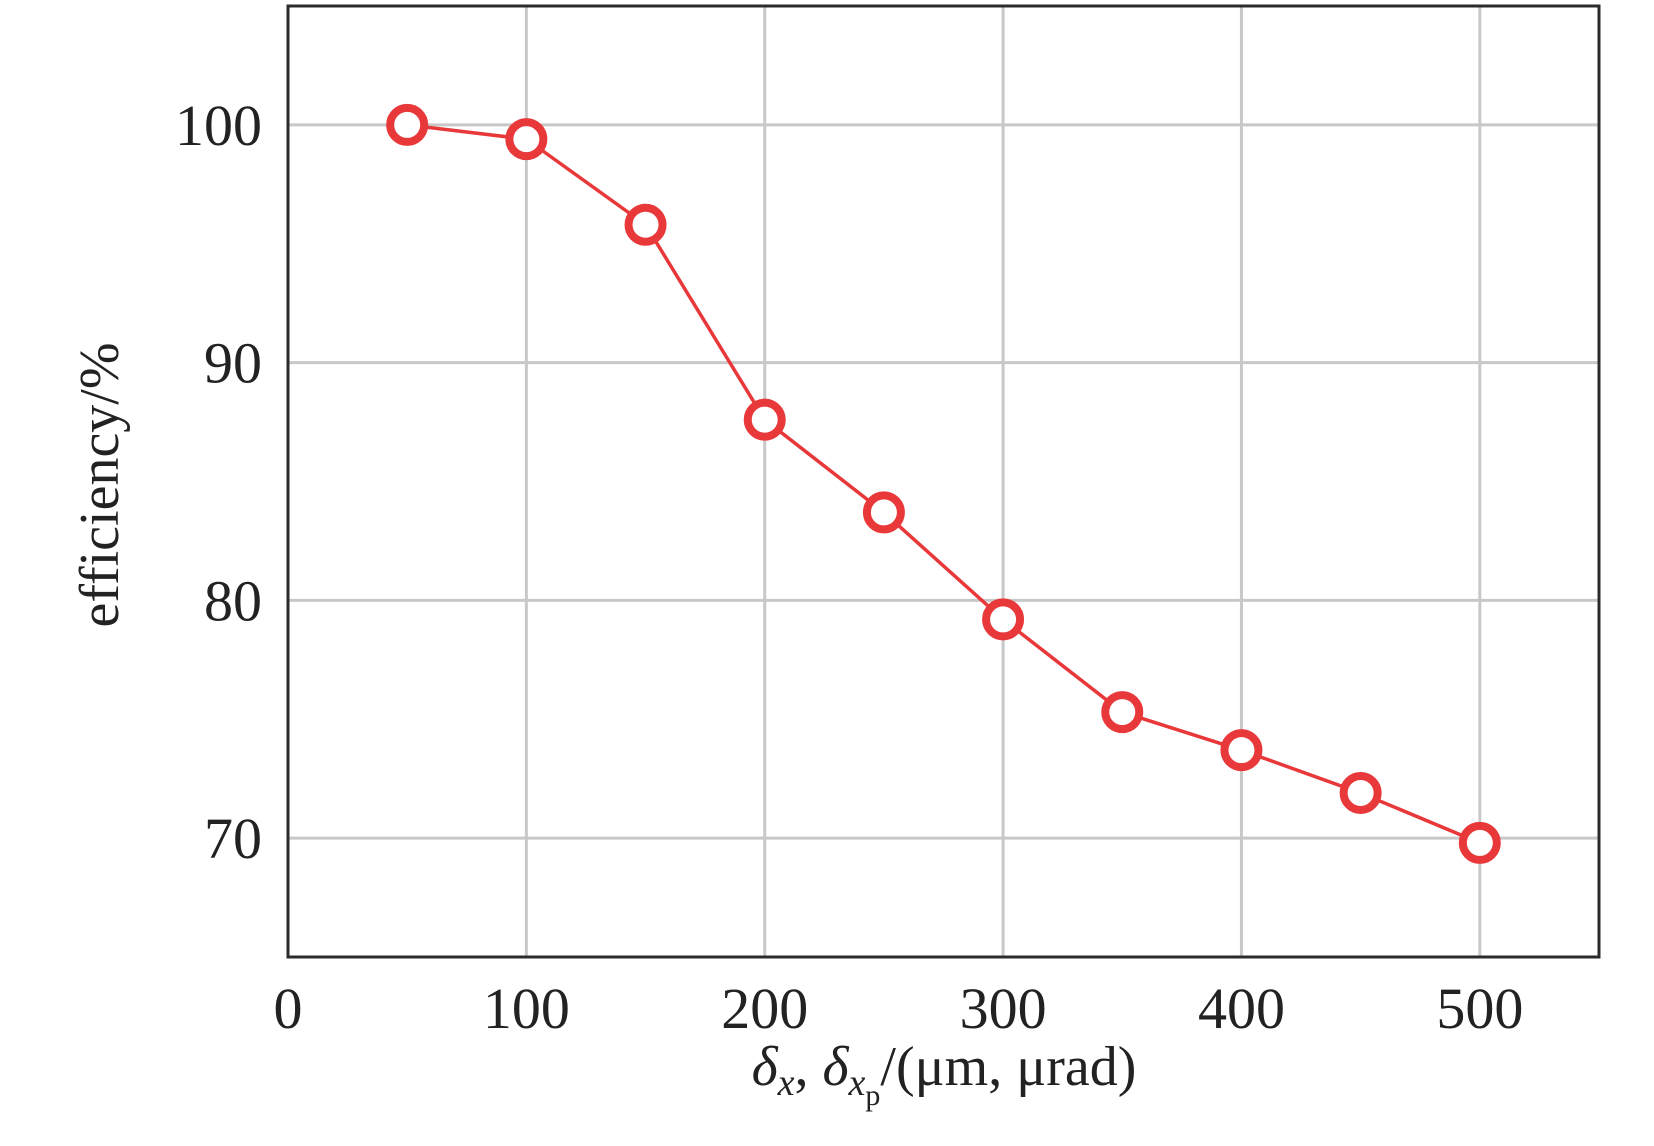 The height and width of the screenshot is (1146, 1654). Describe the element at coordinates (872, 1095) in the screenshot. I see `x-axis-label-sub-2-sub: p` at that location.